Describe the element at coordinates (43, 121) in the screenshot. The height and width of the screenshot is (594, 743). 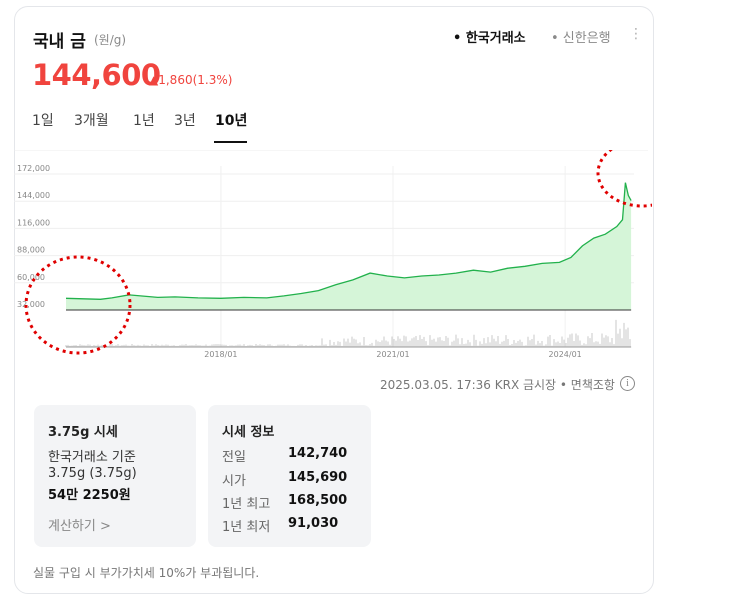
I see `tab-1day: 1일` at that location.